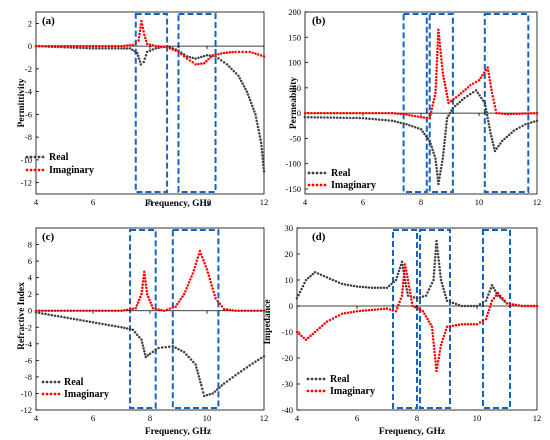 Image resolution: width=550 pixels, height=440 pixels. I want to click on y-tick-label: -6, so click(28, 114).